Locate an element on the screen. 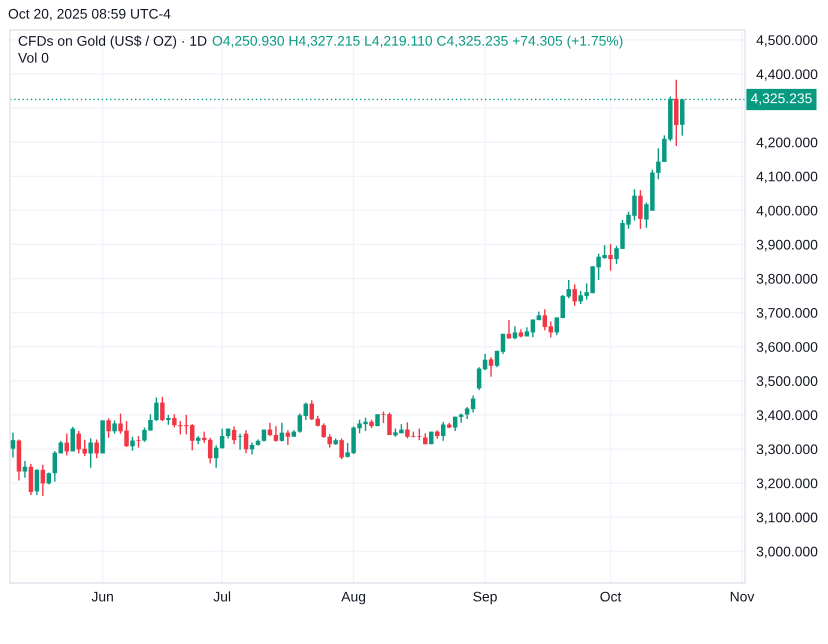 The height and width of the screenshot is (644, 828). annotation: Vol 0 is located at coordinates (33, 57).